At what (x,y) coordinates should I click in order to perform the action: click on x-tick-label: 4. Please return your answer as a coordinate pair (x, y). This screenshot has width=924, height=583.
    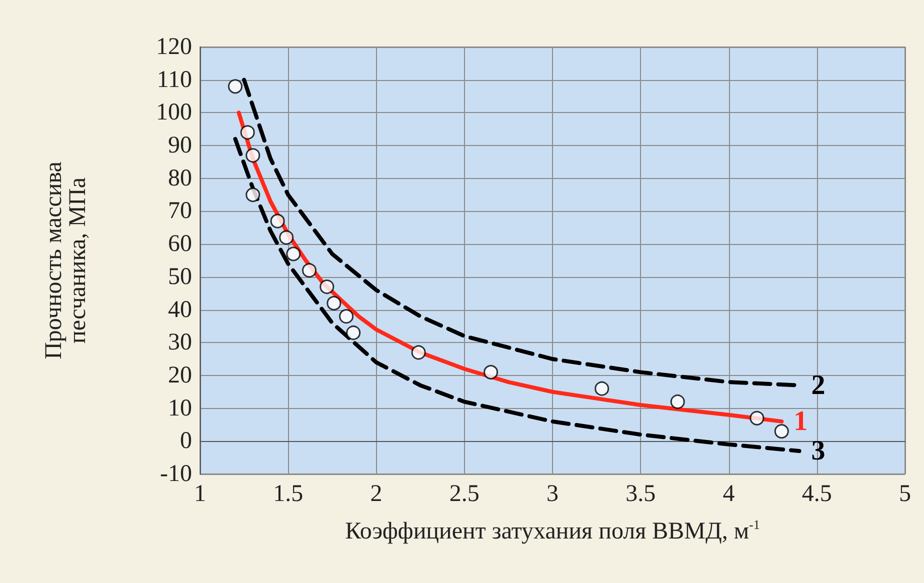
    Looking at the image, I should click on (728, 494).